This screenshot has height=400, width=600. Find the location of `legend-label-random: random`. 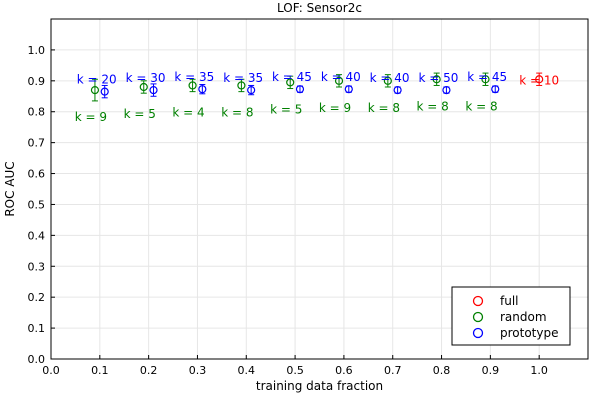

legend-label-random: random is located at coordinates (523, 317).